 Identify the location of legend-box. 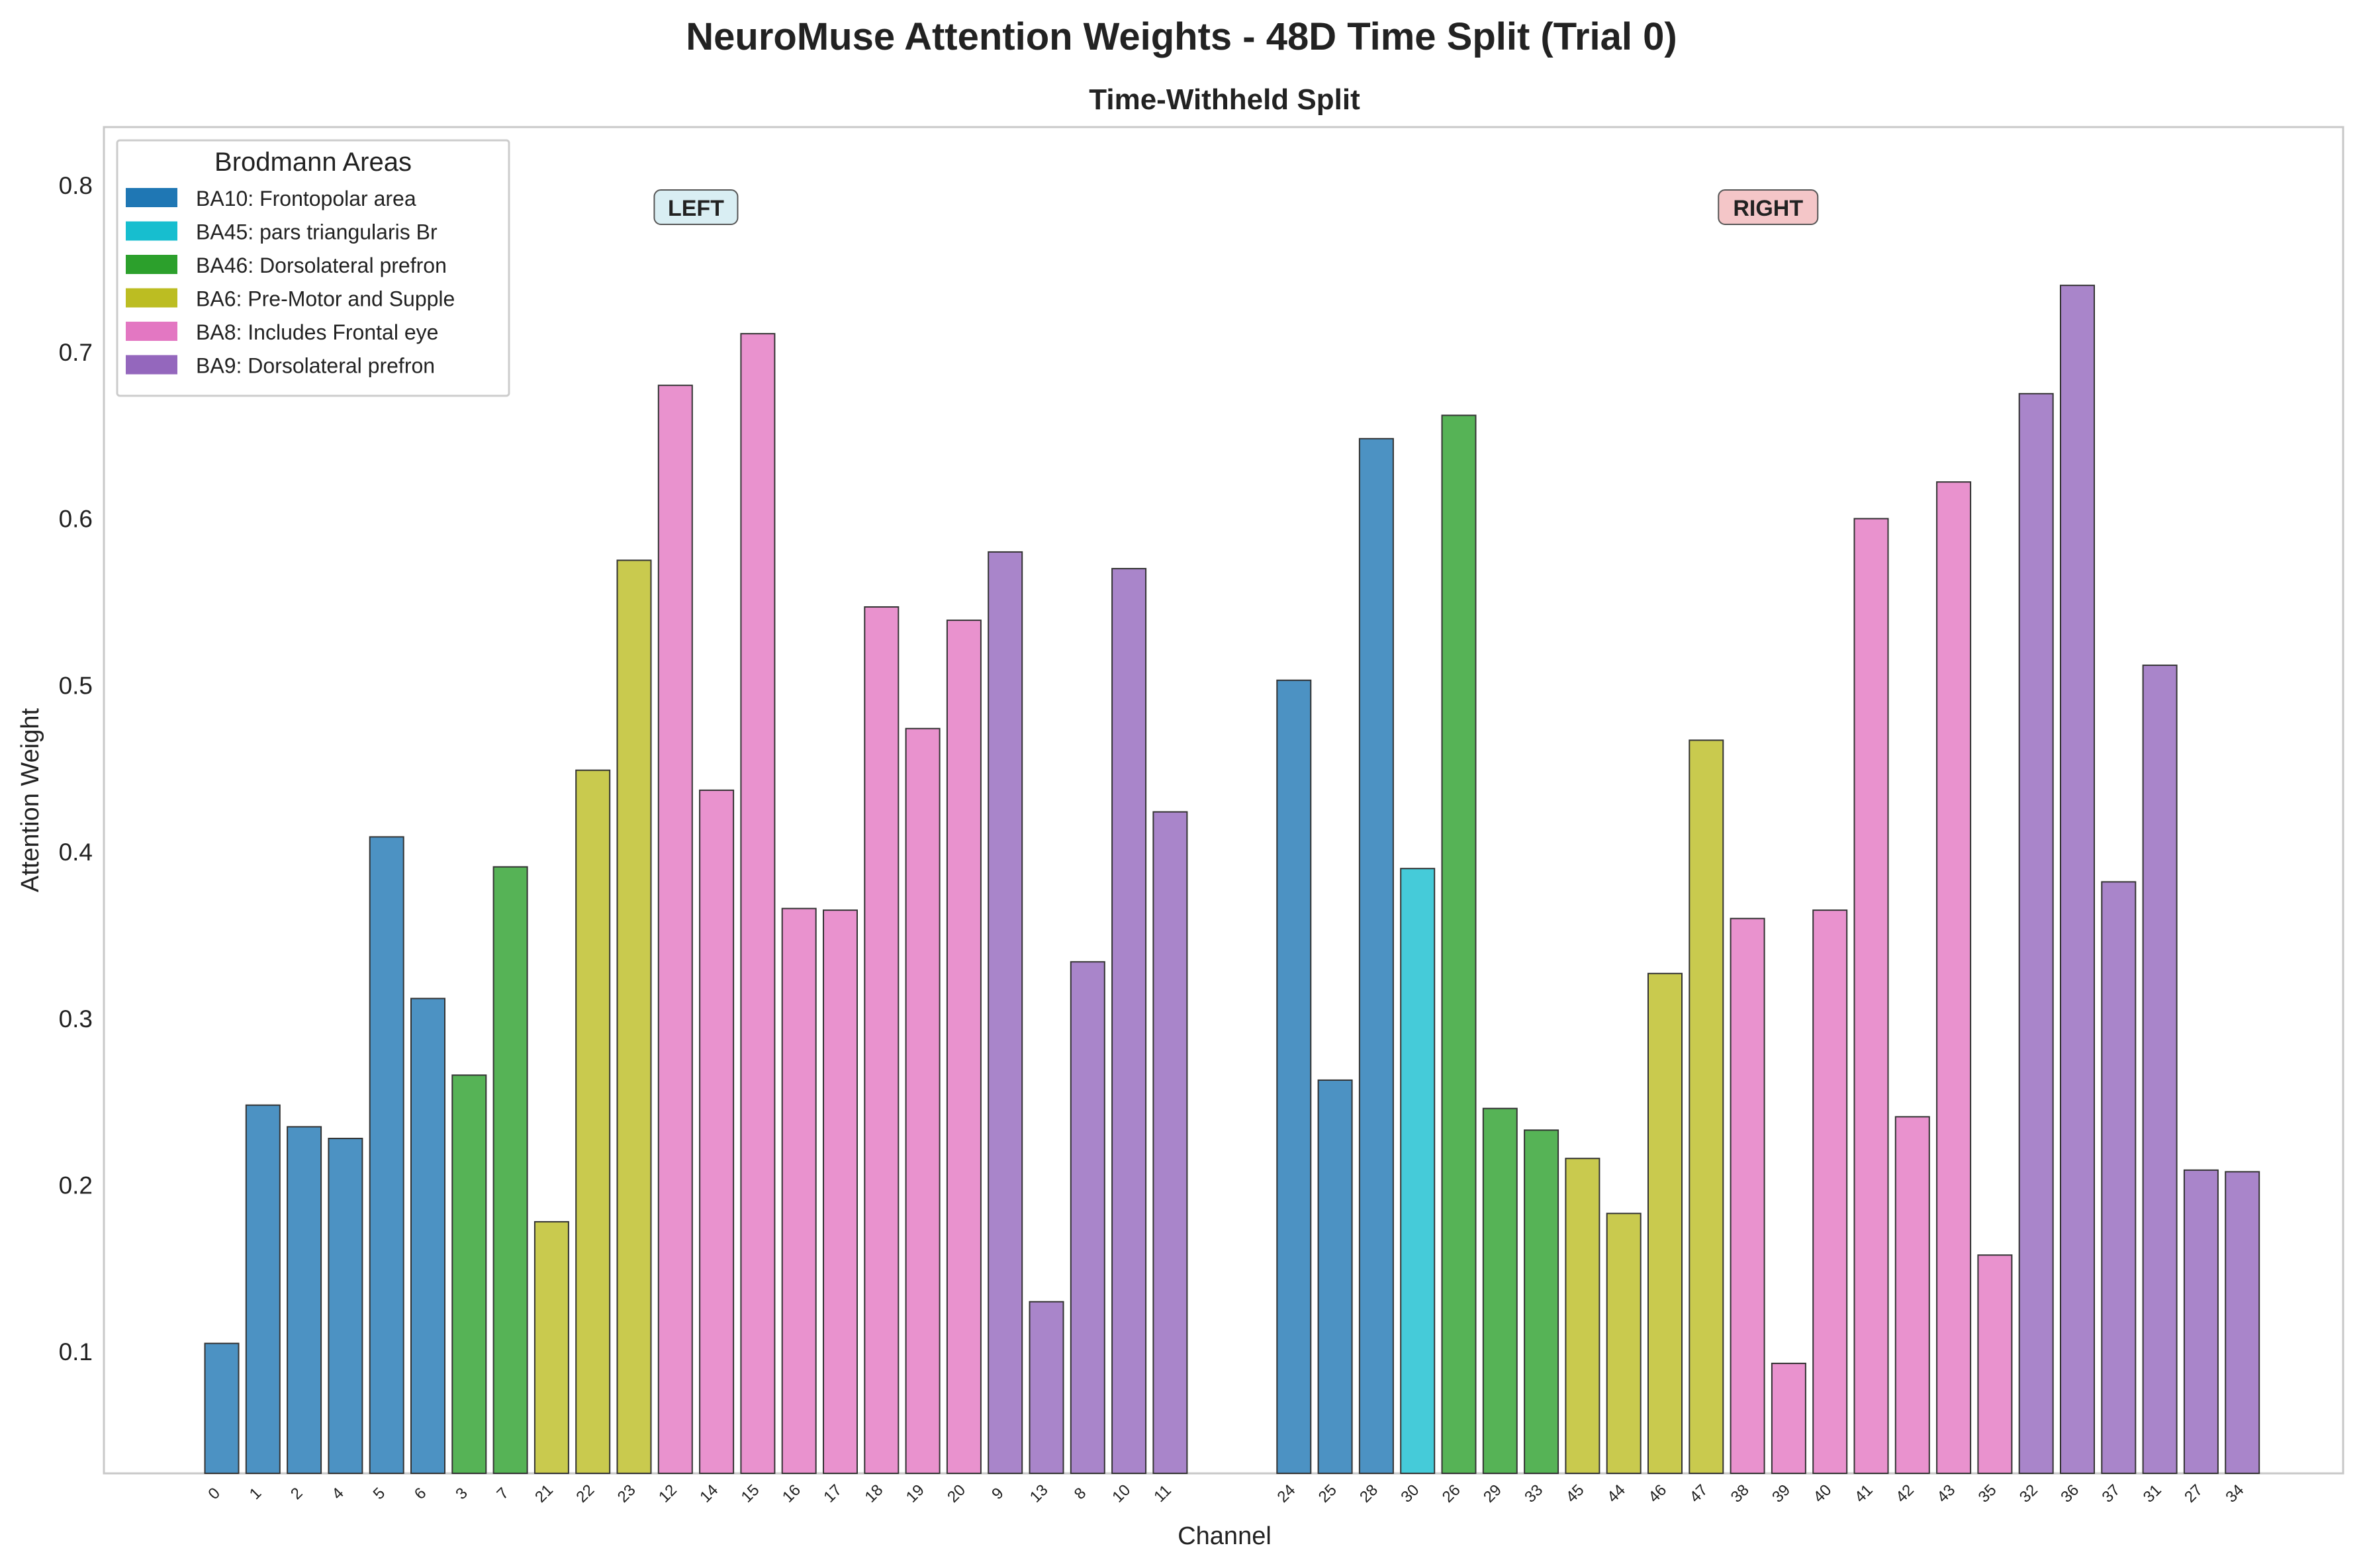
(313, 268).